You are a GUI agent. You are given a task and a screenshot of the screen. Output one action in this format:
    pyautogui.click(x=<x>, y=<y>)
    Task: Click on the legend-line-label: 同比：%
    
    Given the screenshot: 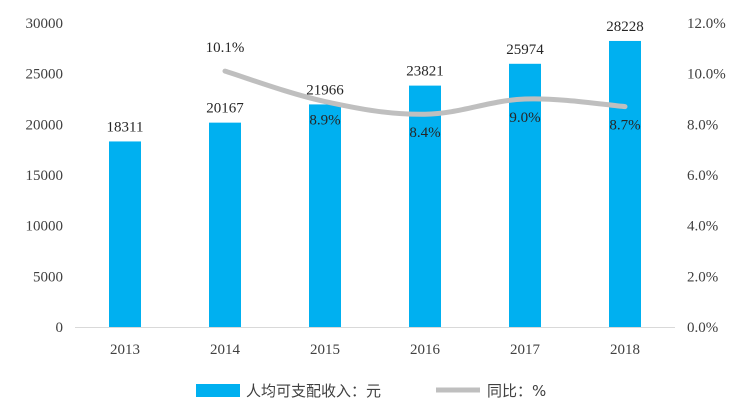 What is the action you would take?
    pyautogui.click(x=516, y=391)
    